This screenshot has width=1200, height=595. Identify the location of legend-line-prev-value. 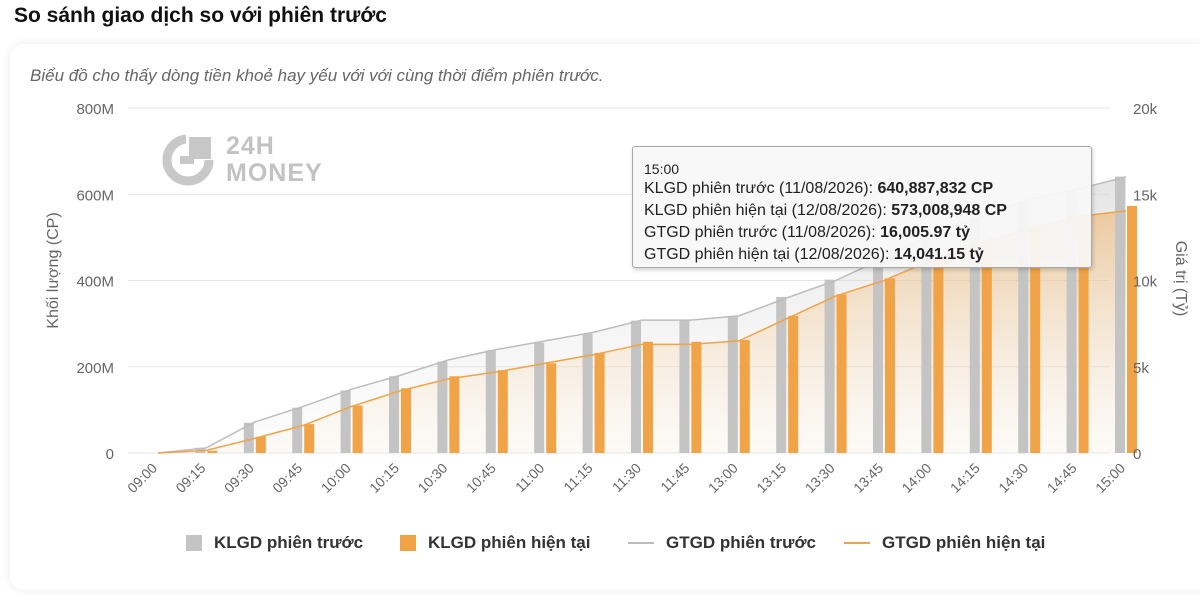
(641, 543).